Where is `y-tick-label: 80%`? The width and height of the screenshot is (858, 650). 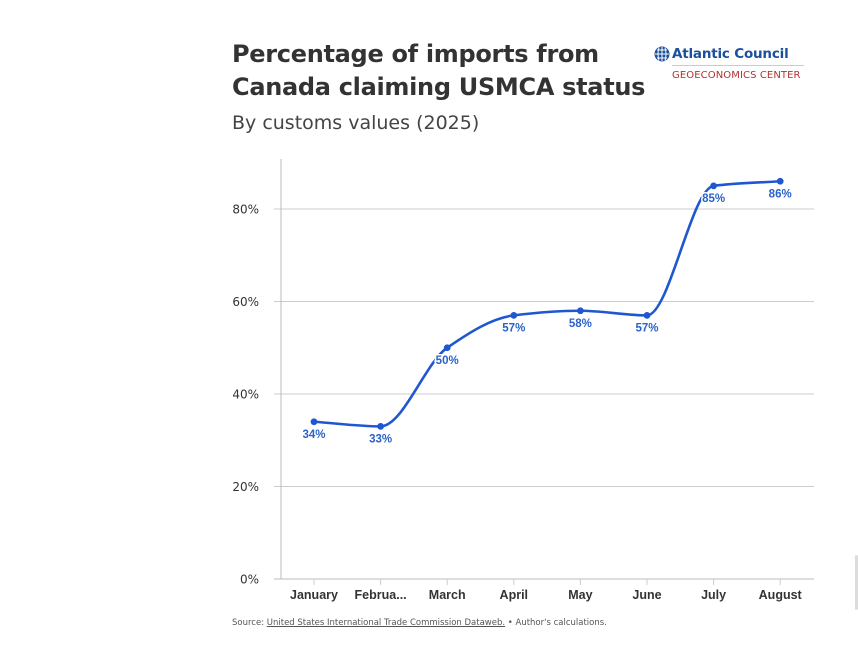 y-tick-label: 80% is located at coordinates (245, 210).